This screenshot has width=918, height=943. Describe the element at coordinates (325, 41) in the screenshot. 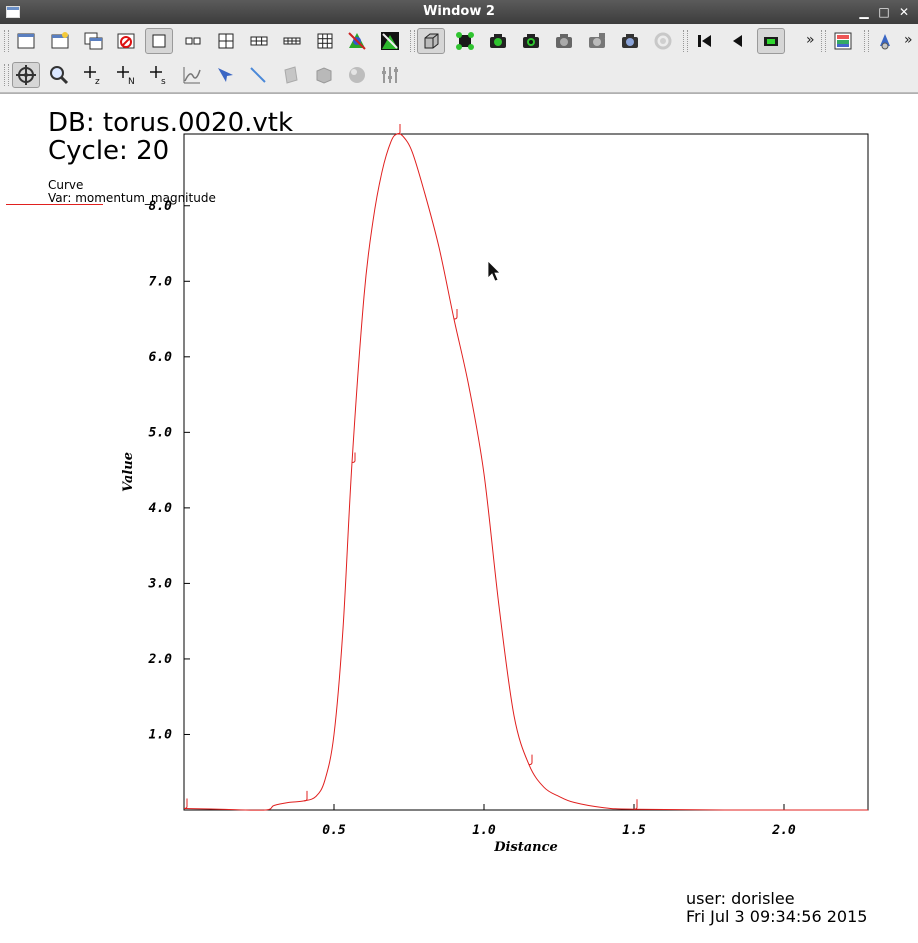

I see `layout-3x3-icon` at that location.